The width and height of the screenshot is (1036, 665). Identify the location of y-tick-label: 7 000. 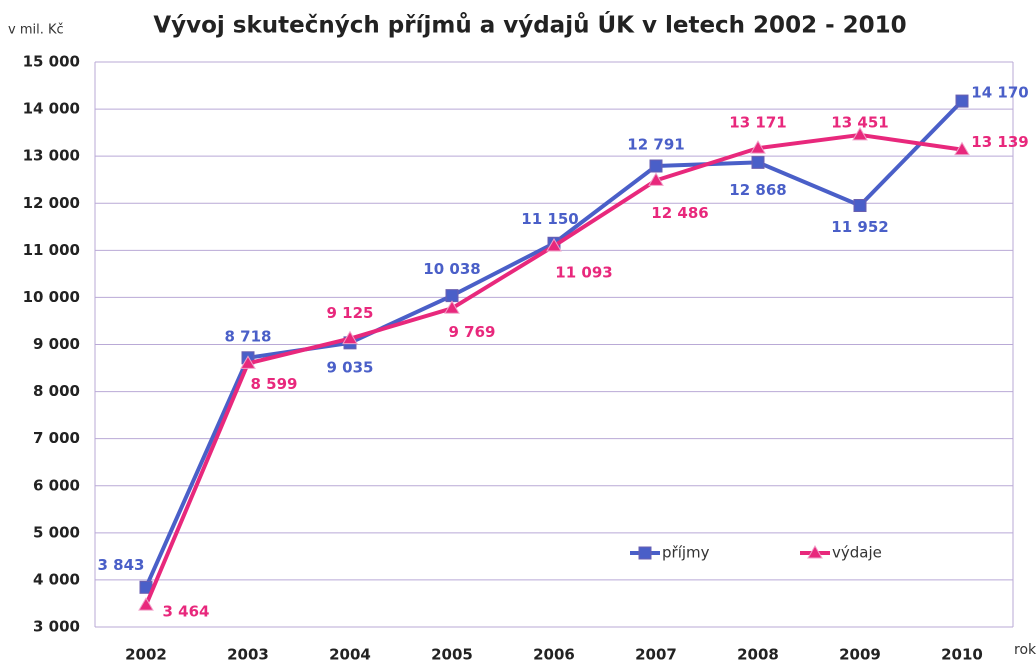
(56, 438).